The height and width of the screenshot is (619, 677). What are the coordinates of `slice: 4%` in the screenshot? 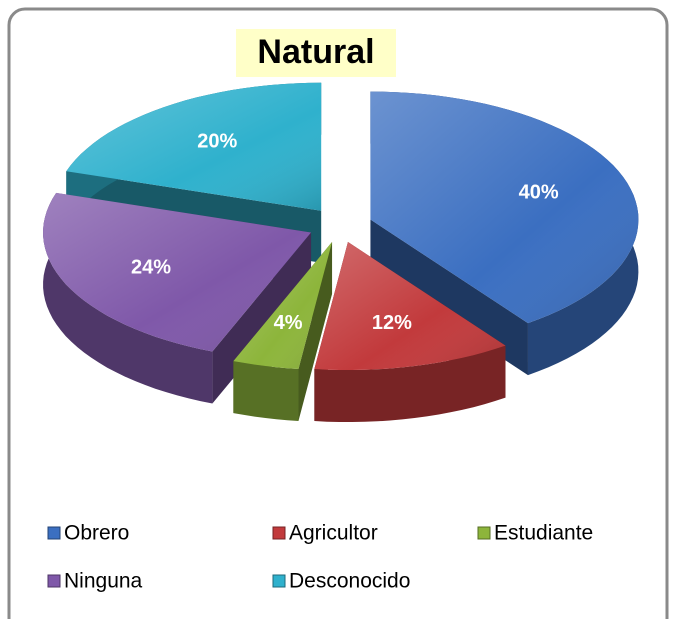 It's located at (283, 332).